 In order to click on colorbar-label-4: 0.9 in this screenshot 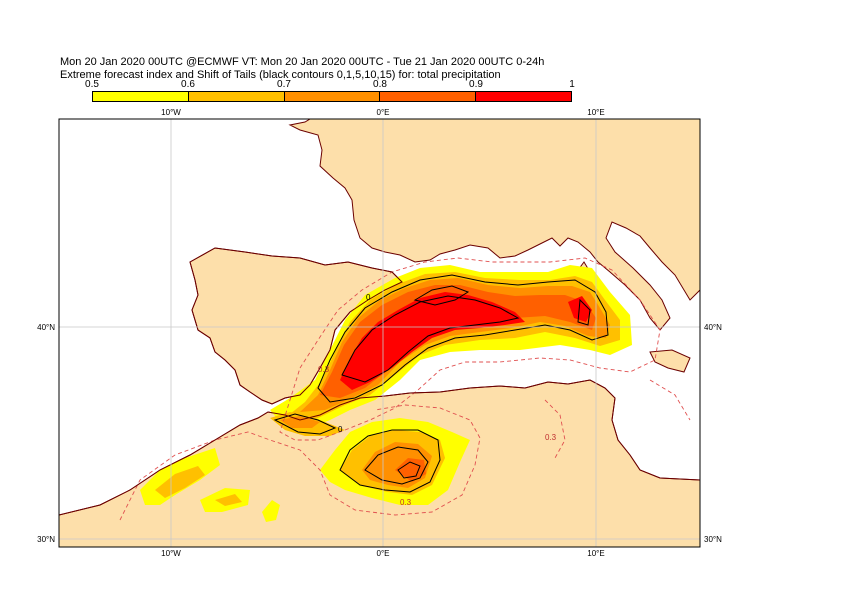, I will do `click(476, 84)`.